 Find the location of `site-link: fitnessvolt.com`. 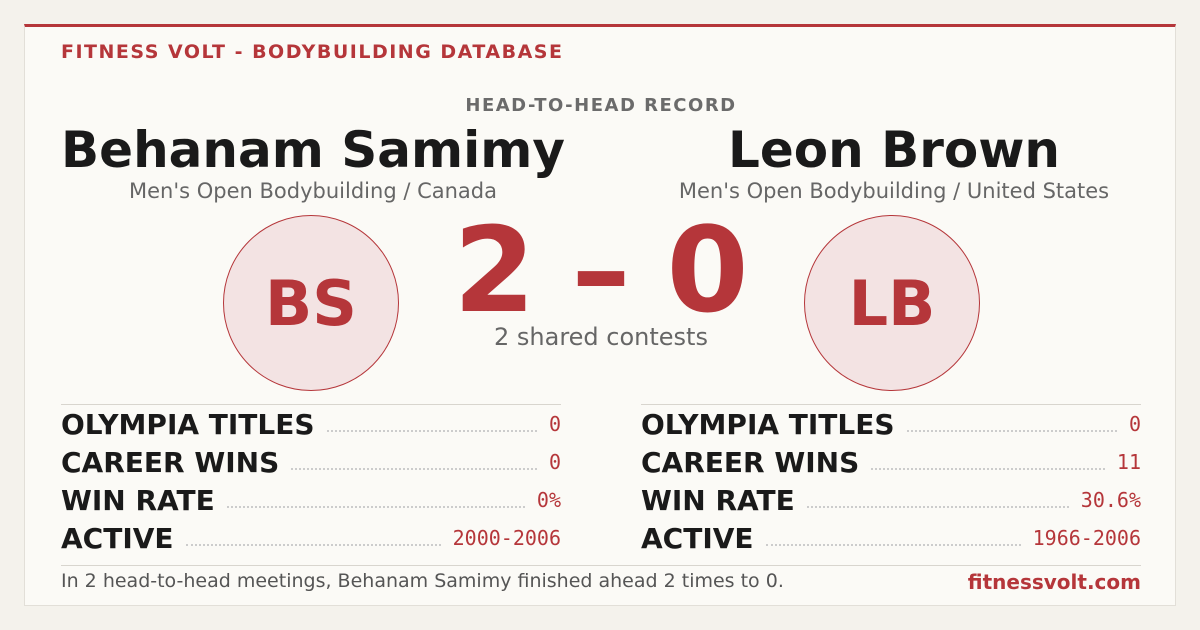

site-link: fitnessvolt.com is located at coordinates (1054, 582).